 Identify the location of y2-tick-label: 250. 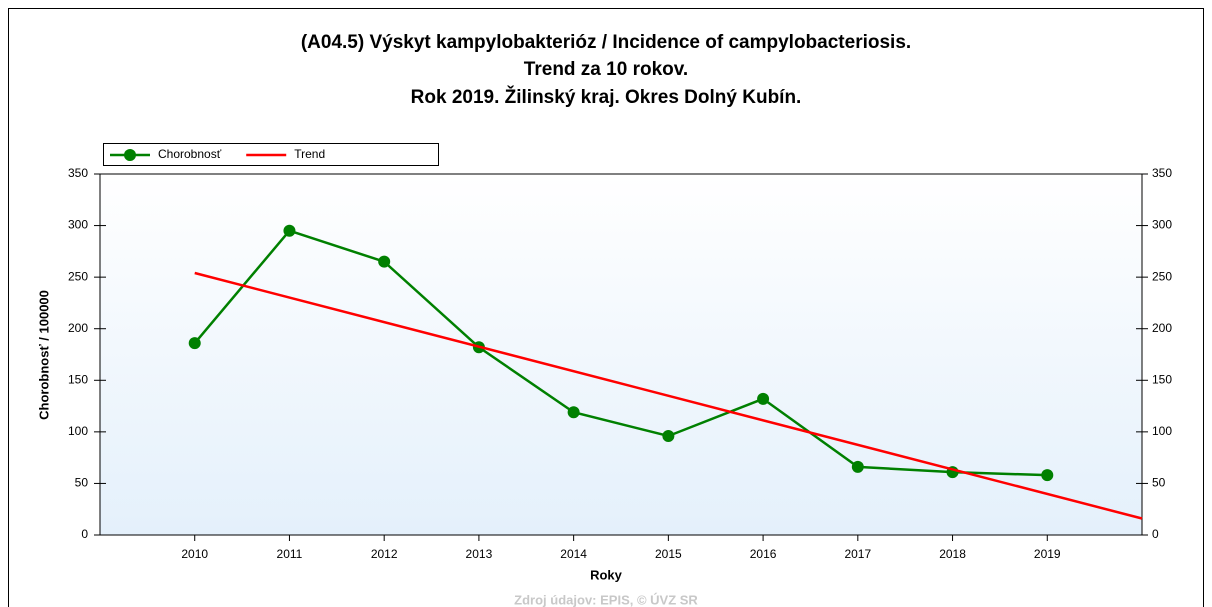
(1162, 276).